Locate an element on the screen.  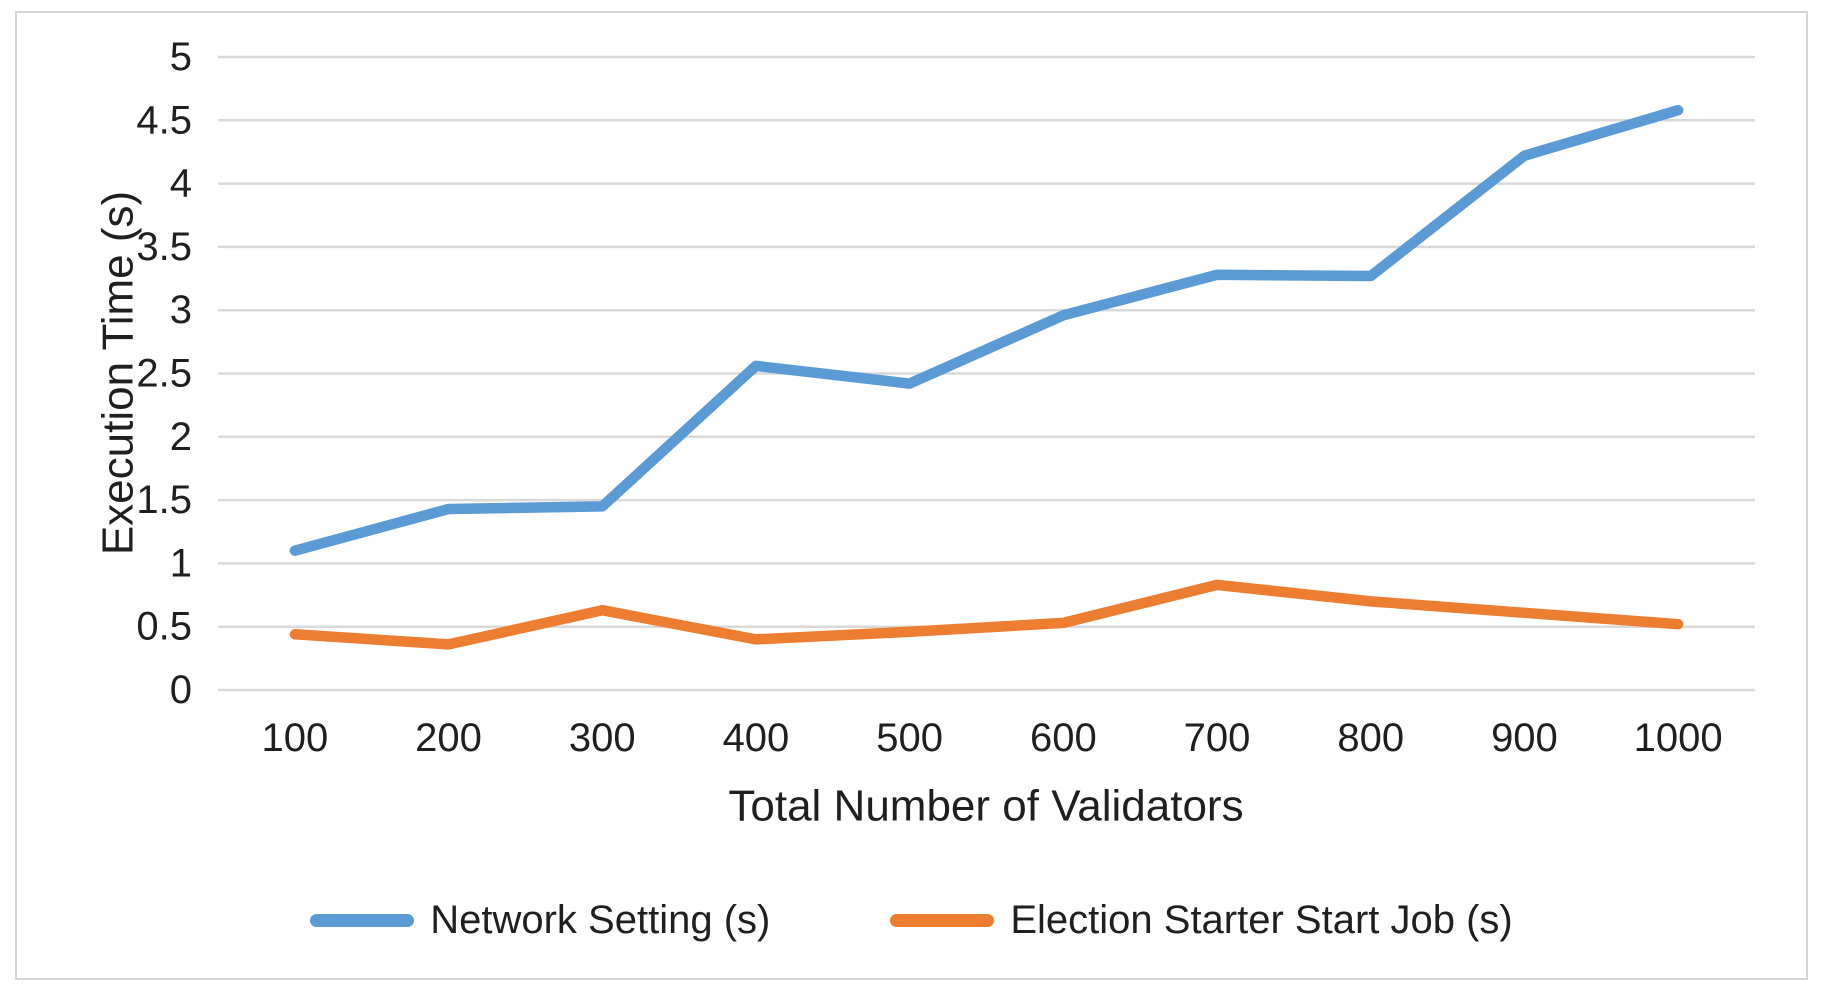
x-tick-label: 600 is located at coordinates (1063, 738).